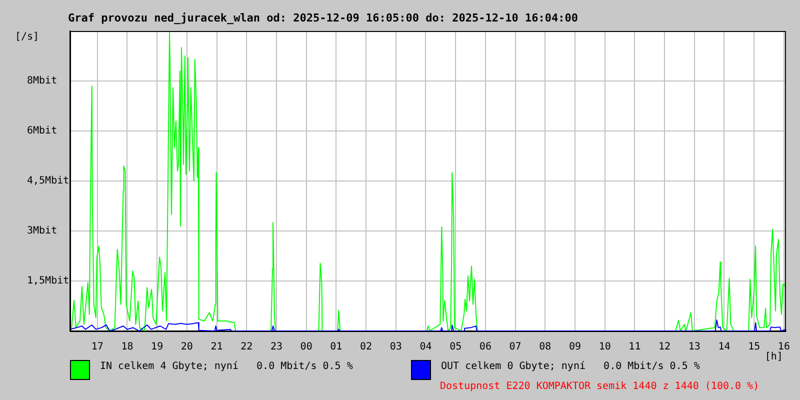 The height and width of the screenshot is (400, 800). What do you see at coordinates (426, 347) in the screenshot?
I see `x-tick-label: 04` at bounding box center [426, 347].